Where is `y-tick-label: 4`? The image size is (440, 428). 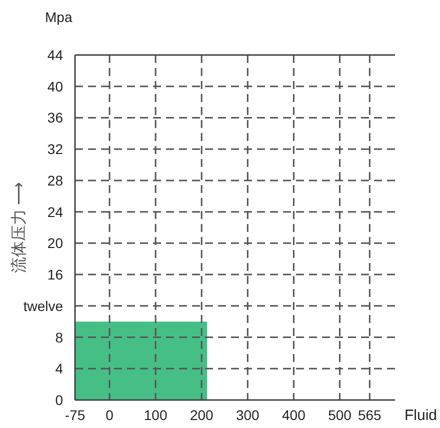 y-tick-label: 4 is located at coordinates (59, 368).